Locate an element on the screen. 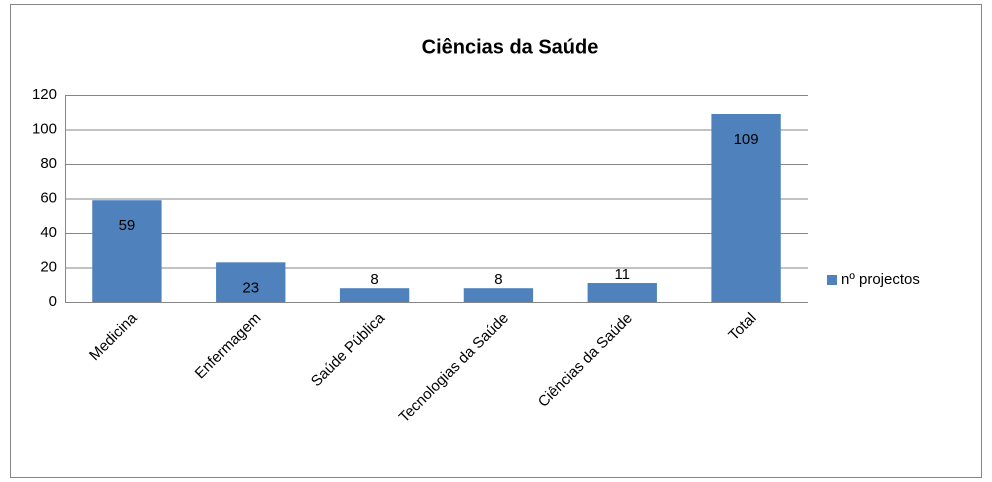 This screenshot has width=992, height=482. legend-swatch is located at coordinates (832, 280).